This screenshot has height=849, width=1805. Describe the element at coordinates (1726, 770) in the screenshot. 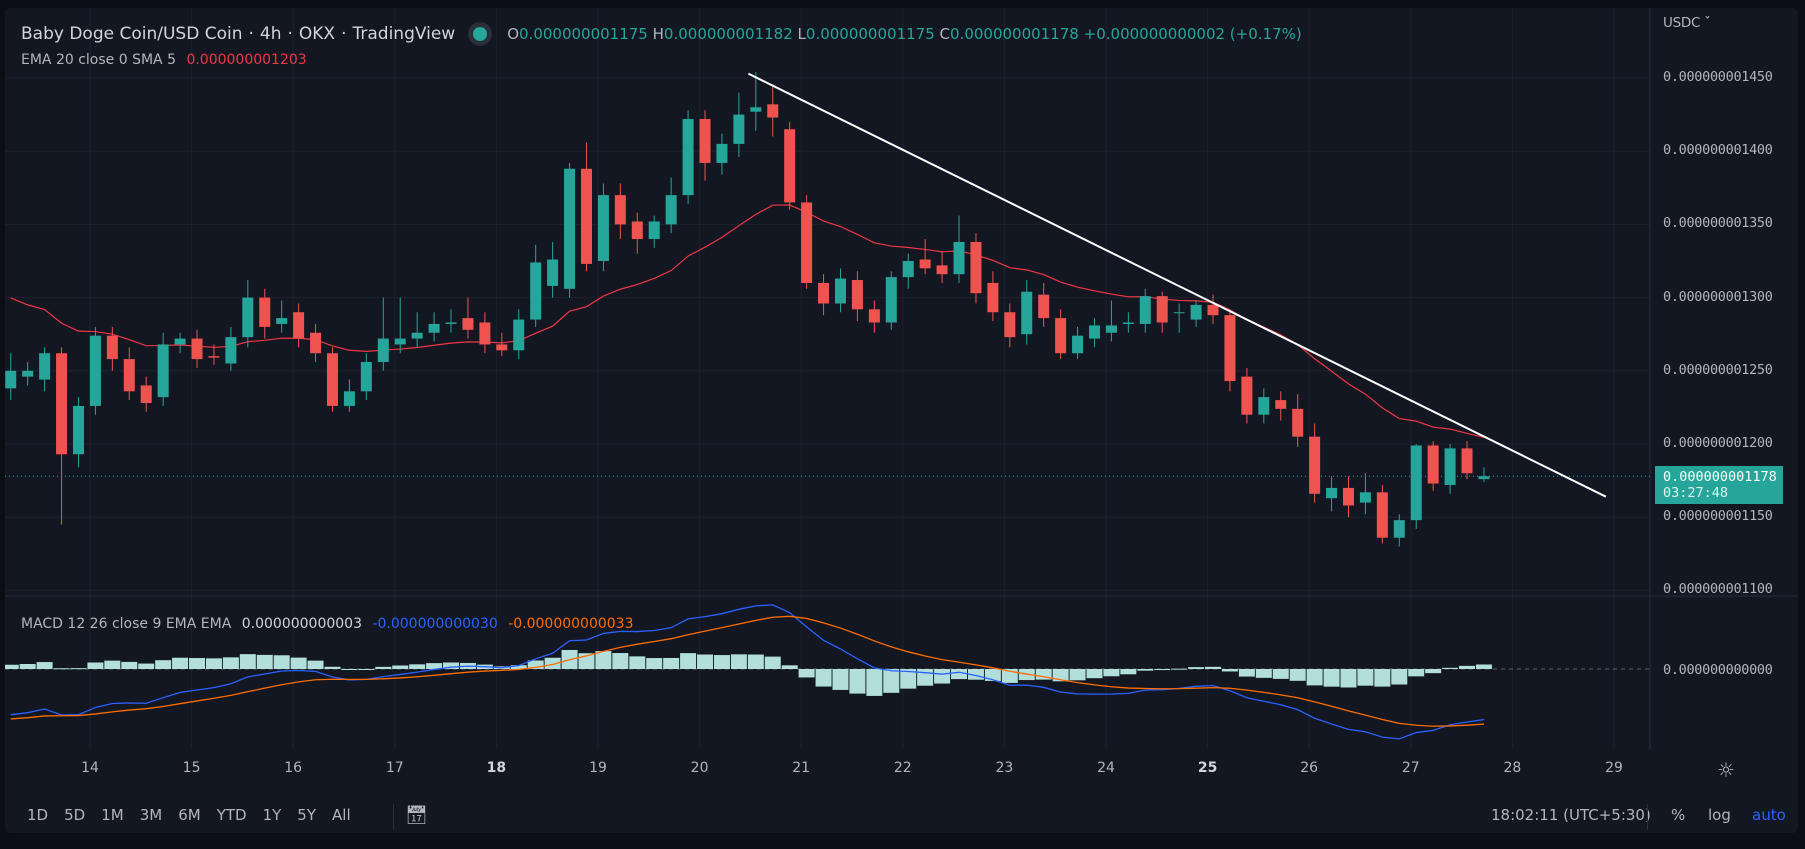

I see `settings-sun-icon: ☼` at that location.